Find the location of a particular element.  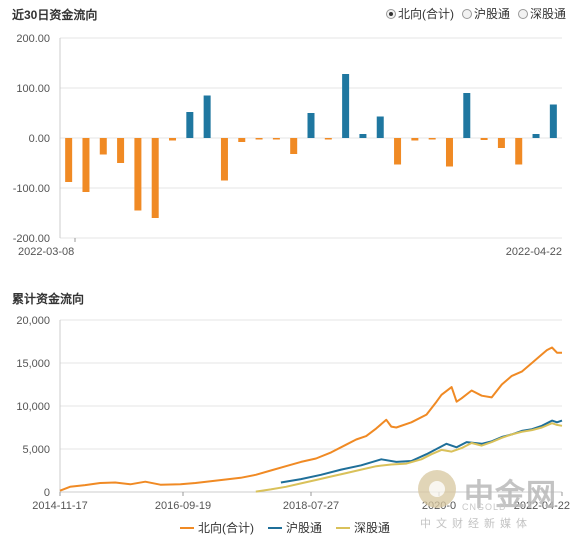

legend-item-shenzhen: 深股通 is located at coordinates (363, 527).